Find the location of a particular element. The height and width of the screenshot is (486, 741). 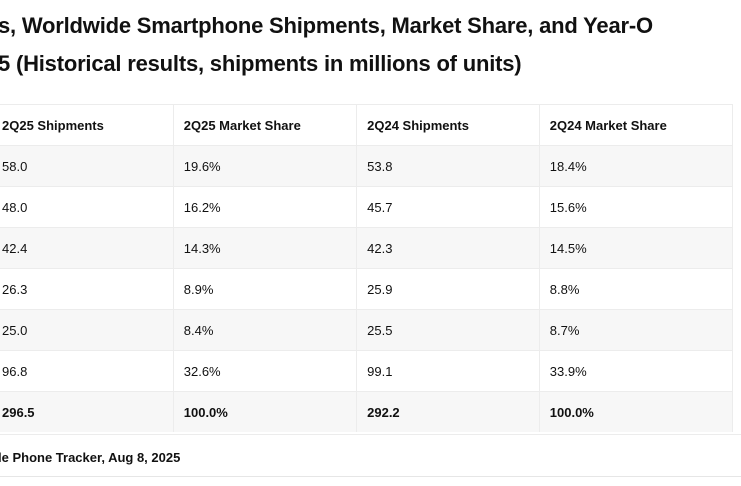

table-cell: 296.5 is located at coordinates (87, 411).